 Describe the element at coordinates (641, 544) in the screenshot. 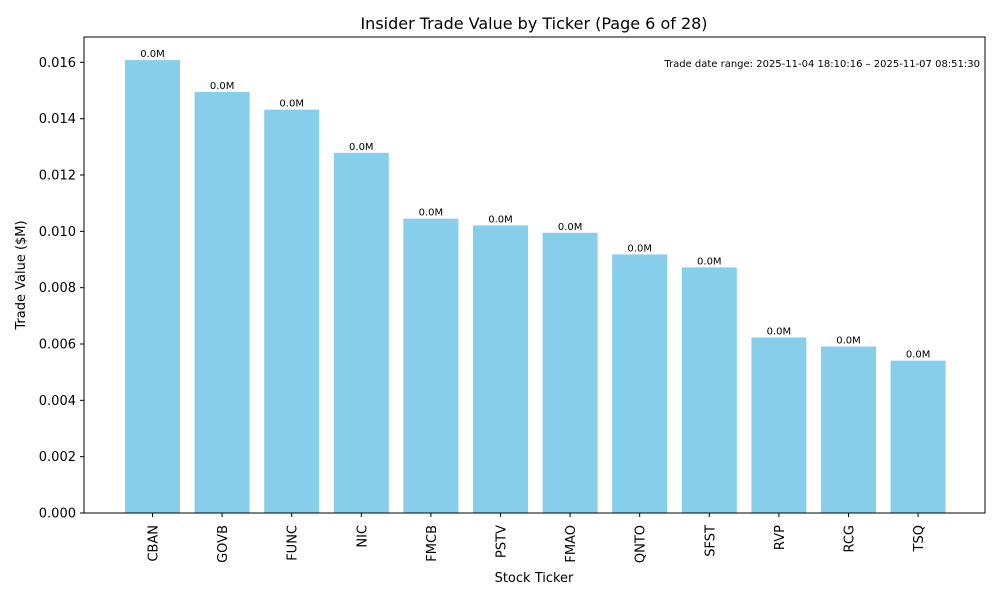

I see `x-tick-label: QNTO` at that location.